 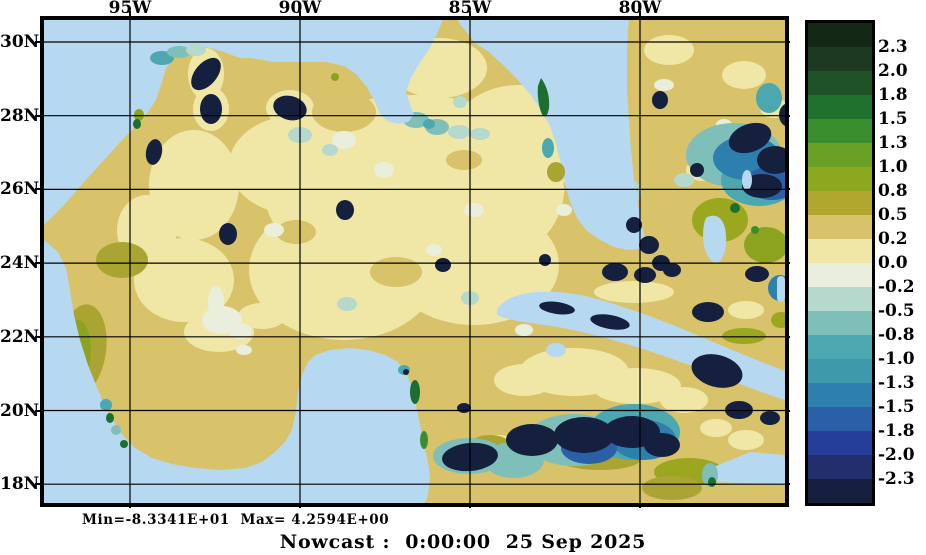 I want to click on colorbar-tick-label: -0.2, so click(x=896, y=287).